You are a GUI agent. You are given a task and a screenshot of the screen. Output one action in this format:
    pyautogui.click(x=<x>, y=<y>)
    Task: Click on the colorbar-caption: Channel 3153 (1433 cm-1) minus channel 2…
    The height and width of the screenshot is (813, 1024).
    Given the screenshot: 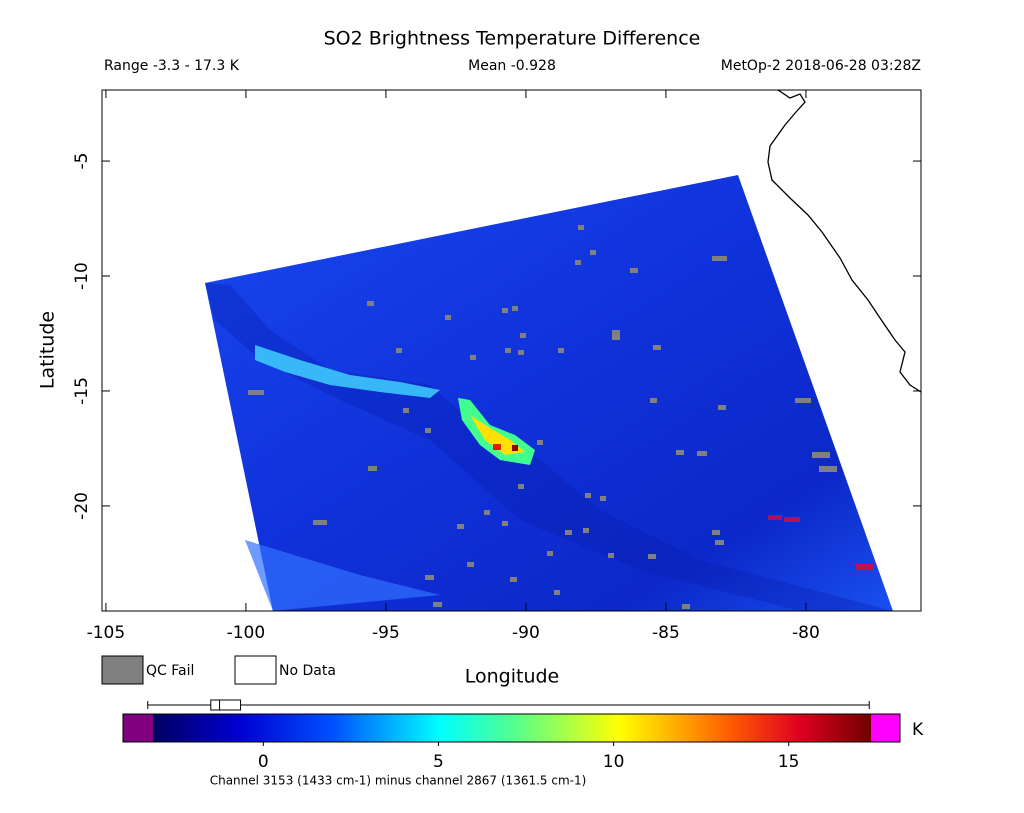 What is the action you would take?
    pyautogui.click(x=398, y=781)
    